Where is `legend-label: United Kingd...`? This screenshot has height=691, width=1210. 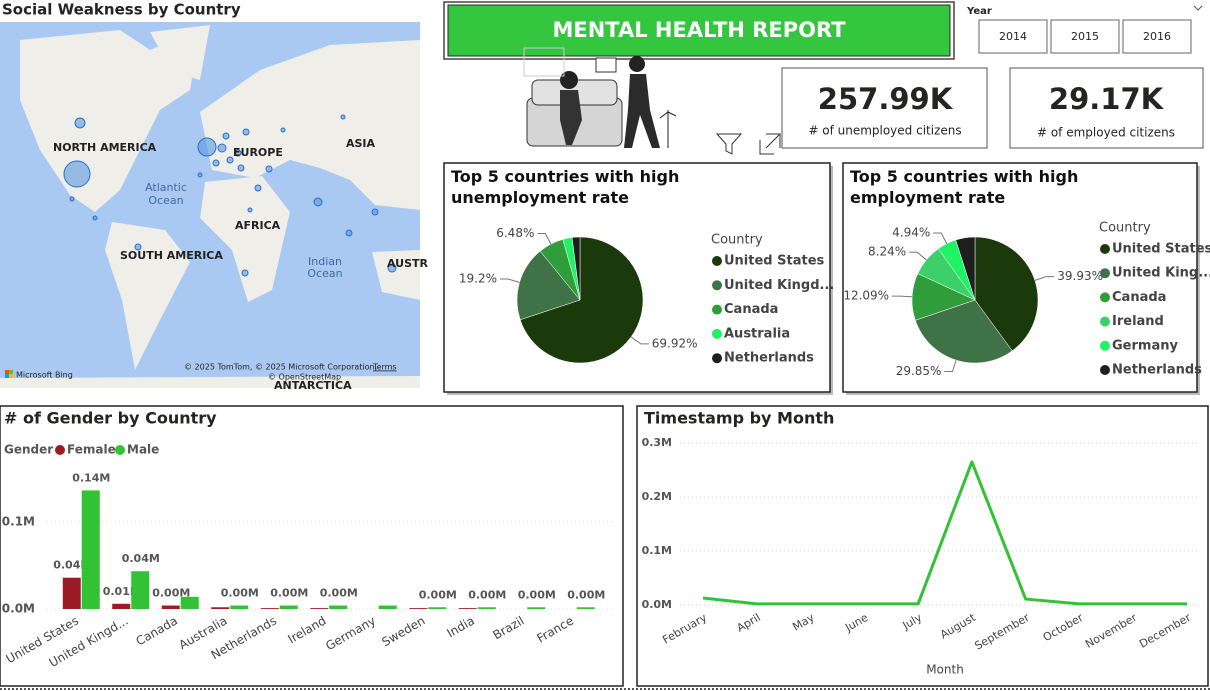
legend-label: United Kingd... is located at coordinates (779, 285).